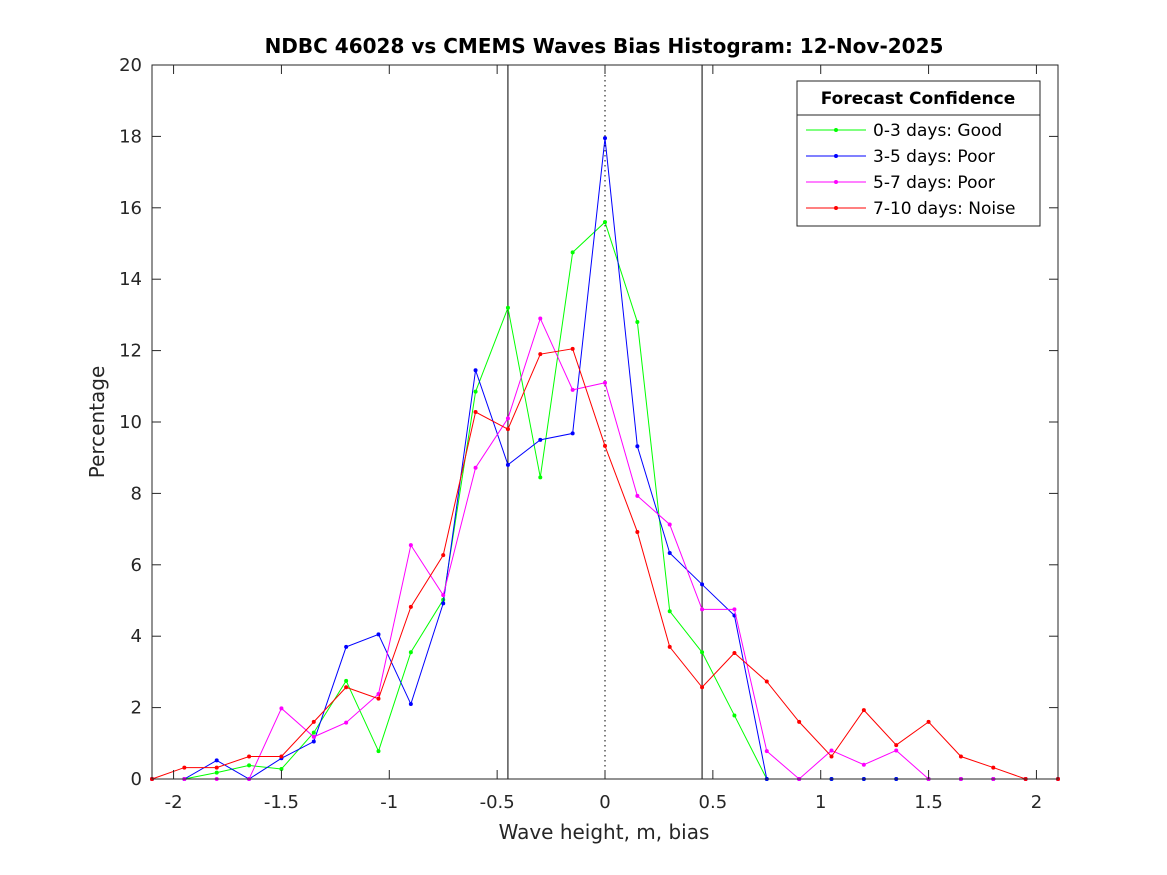  I want to click on legend-label: 7-10 days: Noise, so click(944, 209).